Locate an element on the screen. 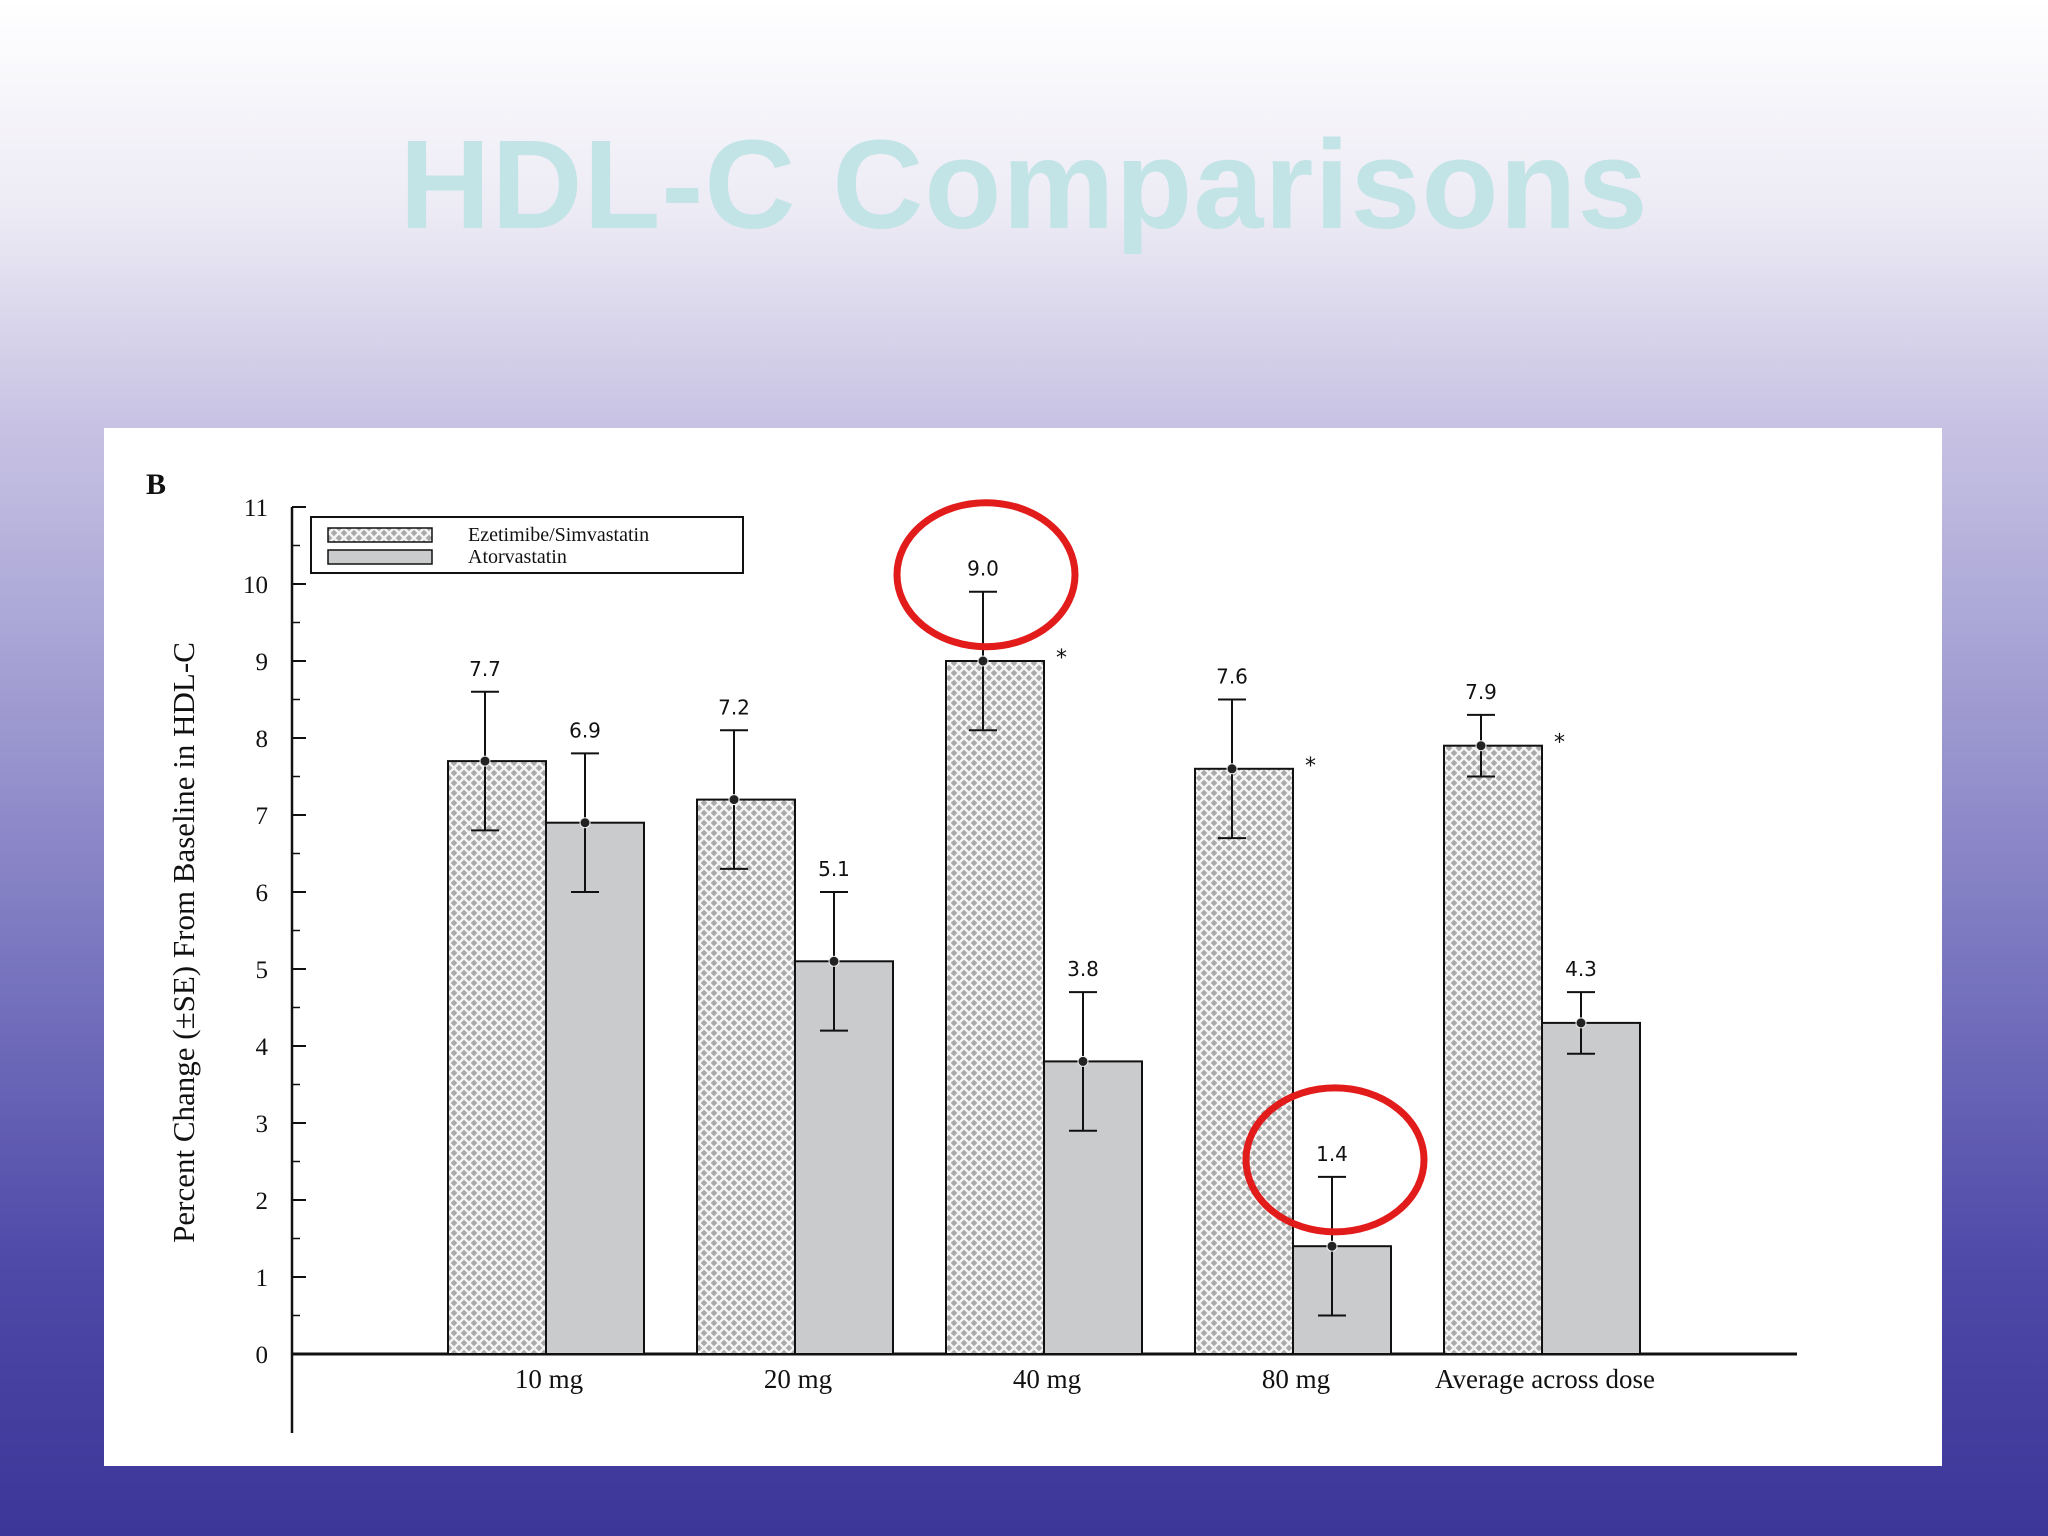 The height and width of the screenshot is (1536, 2048). y-tick-label: 7 is located at coordinates (262, 816).